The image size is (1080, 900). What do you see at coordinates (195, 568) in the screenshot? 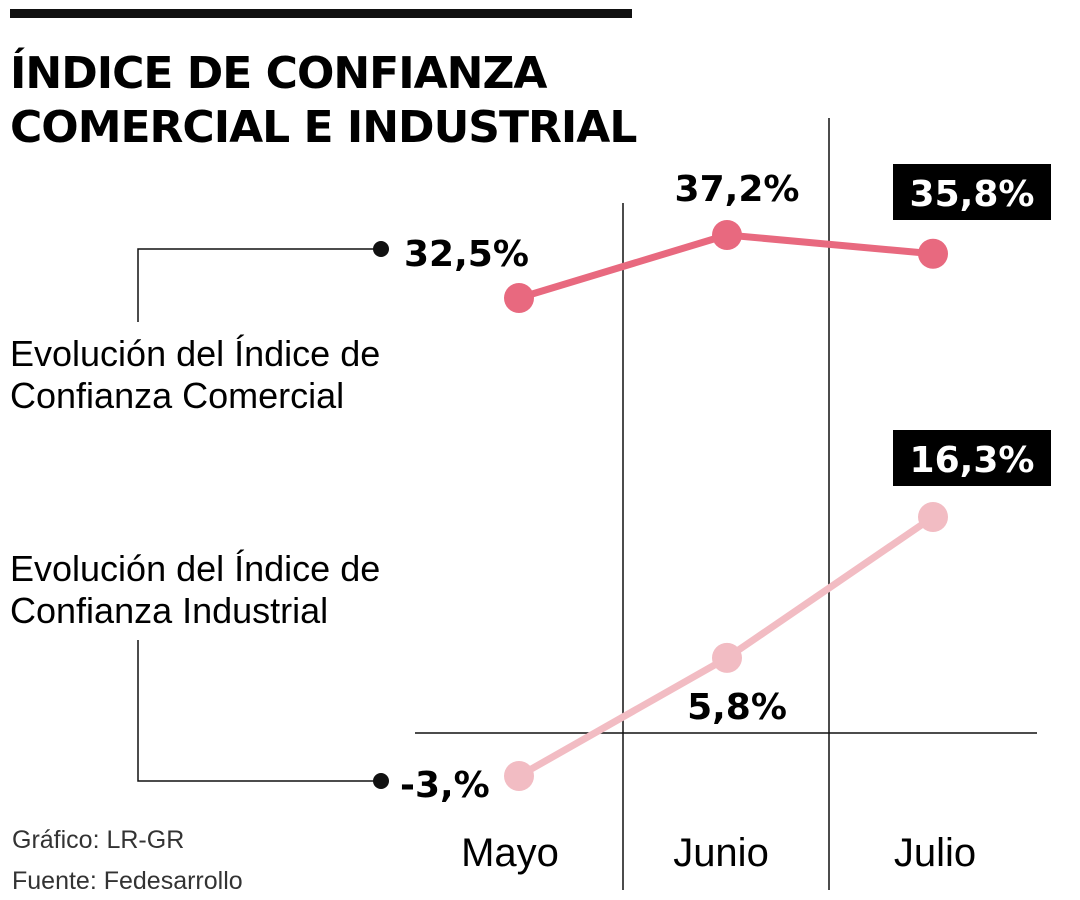
I see `legend-industrial-line-1: Evolución del Índice de` at bounding box center [195, 568].